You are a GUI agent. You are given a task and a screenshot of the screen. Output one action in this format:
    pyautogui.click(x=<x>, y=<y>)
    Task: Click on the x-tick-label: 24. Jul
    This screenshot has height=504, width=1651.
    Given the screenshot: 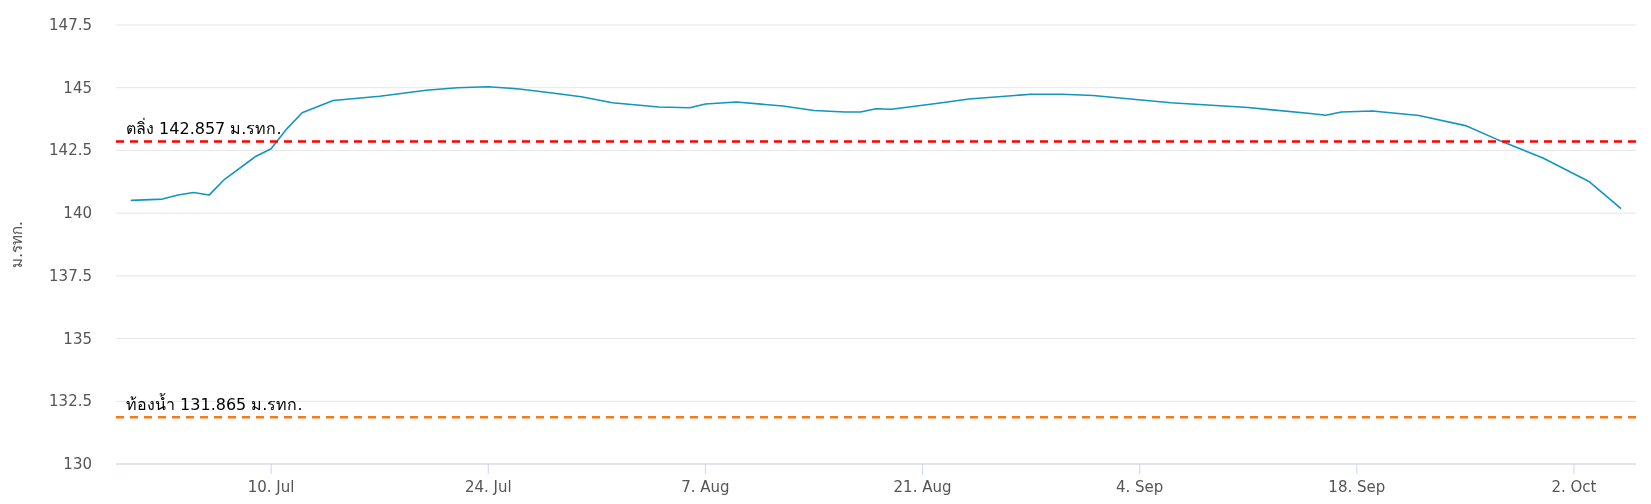 What is the action you would take?
    pyautogui.click(x=488, y=487)
    